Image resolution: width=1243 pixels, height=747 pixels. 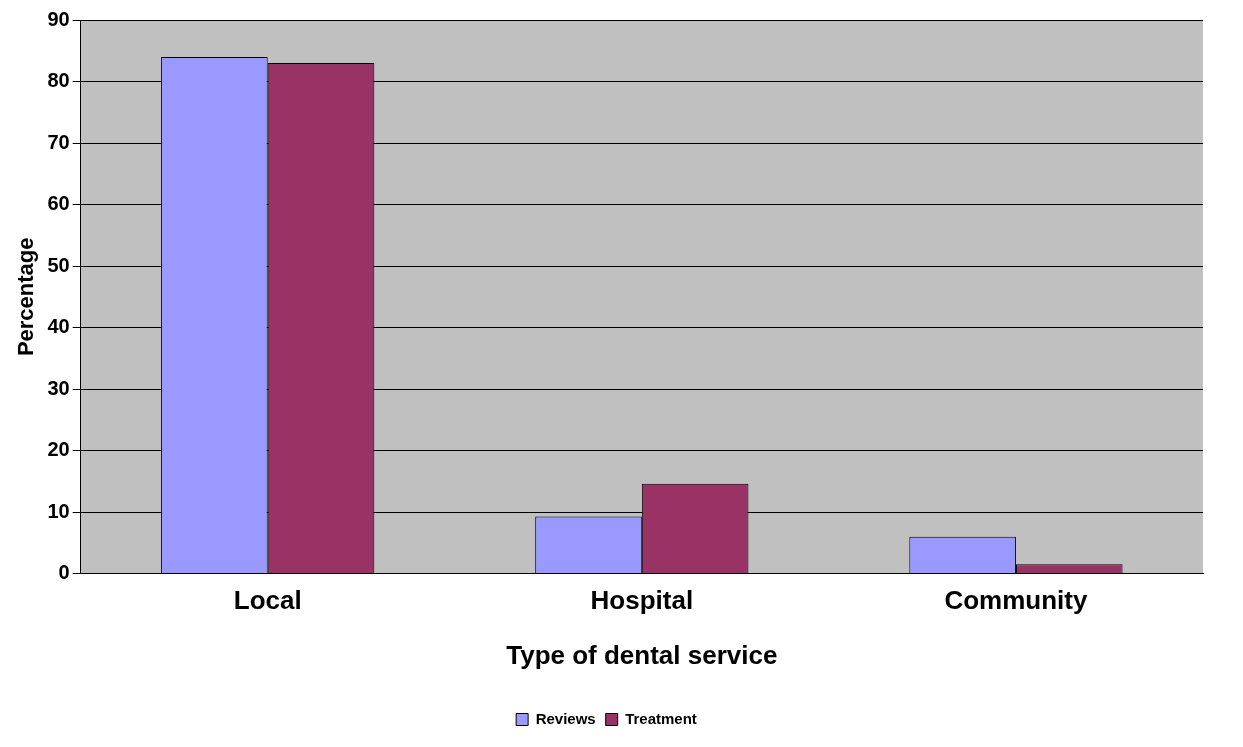 What do you see at coordinates (58, 18) in the screenshot?
I see `y-tick-label: 90` at bounding box center [58, 18].